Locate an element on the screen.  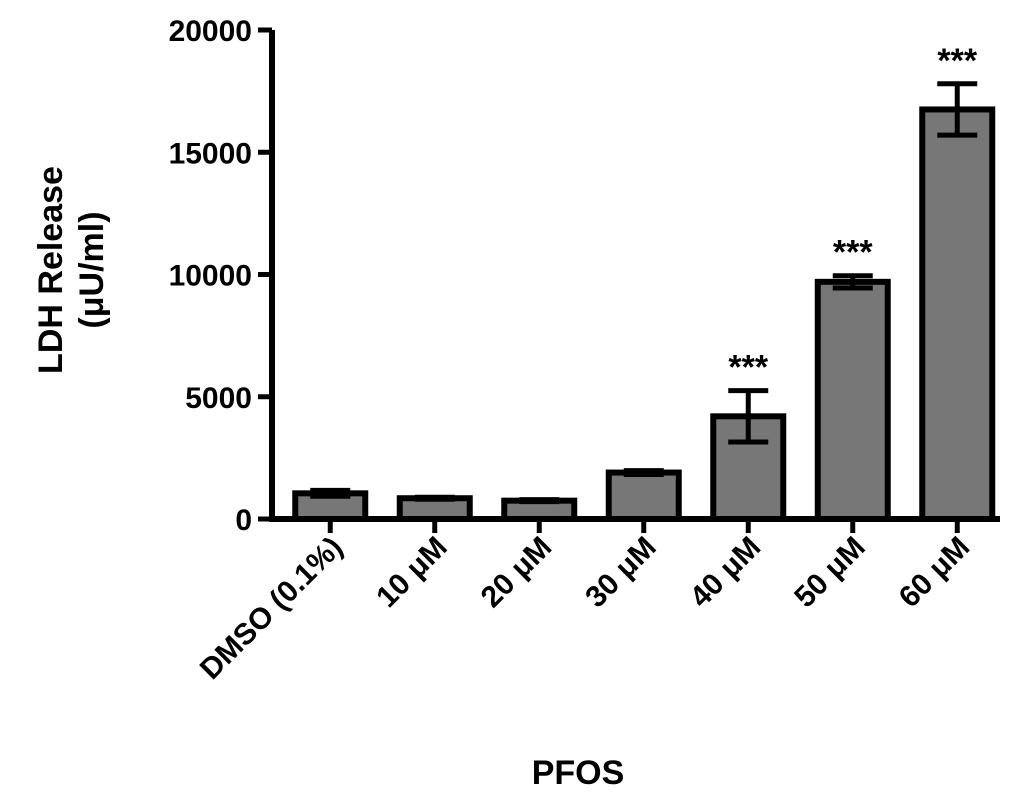
y-tick-label: 10000 is located at coordinates (210, 276).